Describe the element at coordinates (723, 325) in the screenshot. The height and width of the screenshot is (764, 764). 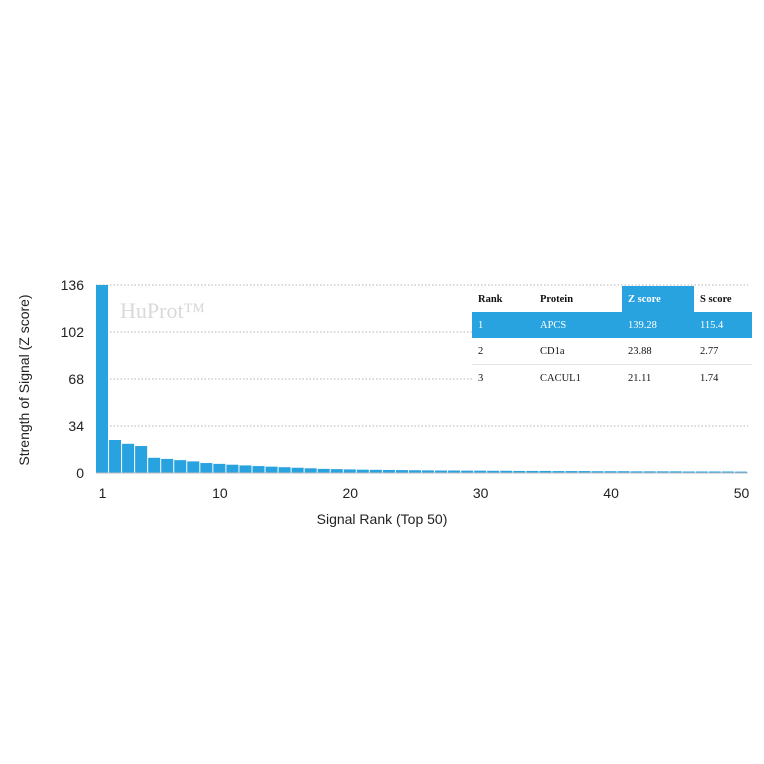
I see `cell-s-score: 115.4` at that location.